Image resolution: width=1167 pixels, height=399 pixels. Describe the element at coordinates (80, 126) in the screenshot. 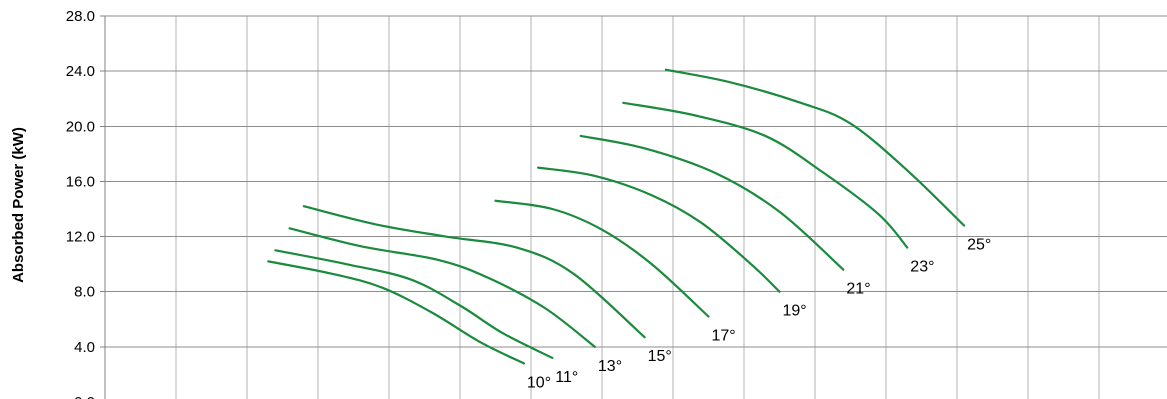

I see `y-tick-label: 20.0` at that location.